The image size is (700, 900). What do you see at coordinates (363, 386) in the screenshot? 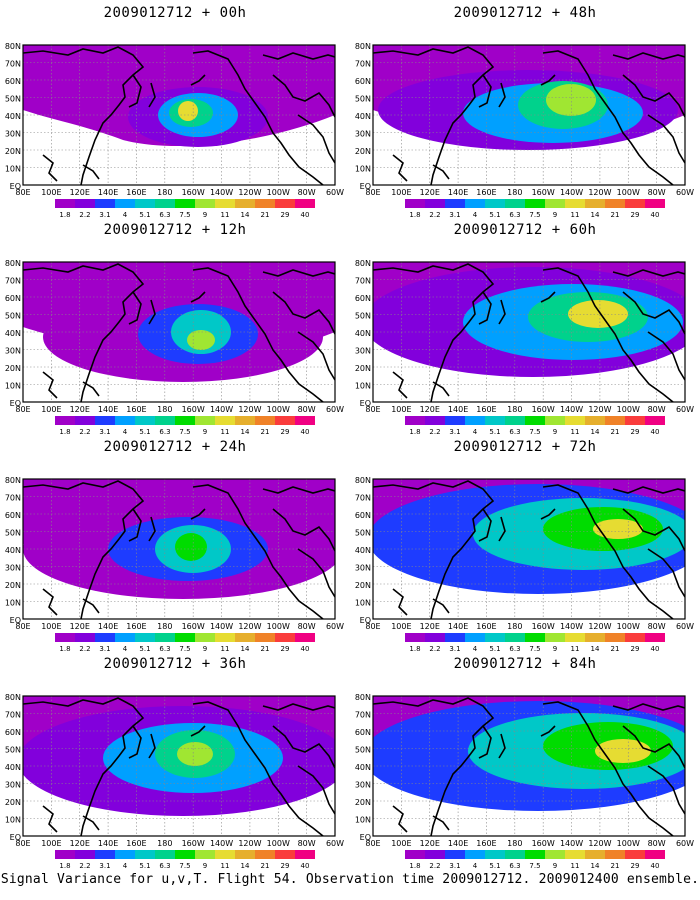
I see `latitude-label: 10N` at bounding box center [363, 386].